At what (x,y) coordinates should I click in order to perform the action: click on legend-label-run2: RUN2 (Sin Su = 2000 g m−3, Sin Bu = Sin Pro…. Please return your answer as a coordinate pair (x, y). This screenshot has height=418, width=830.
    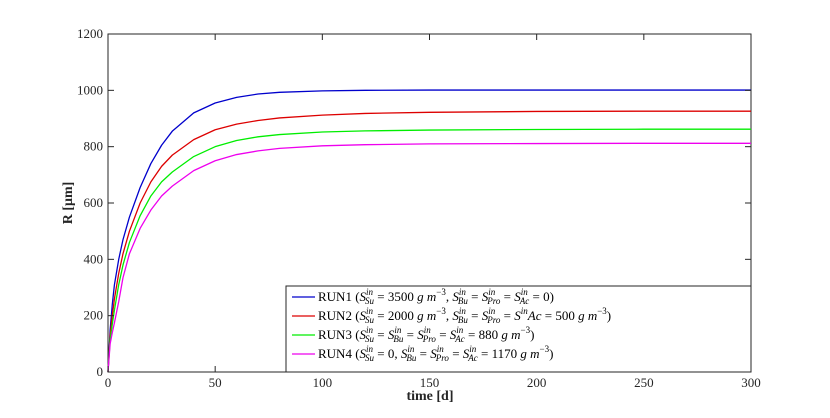
    Looking at the image, I should click on (464, 315).